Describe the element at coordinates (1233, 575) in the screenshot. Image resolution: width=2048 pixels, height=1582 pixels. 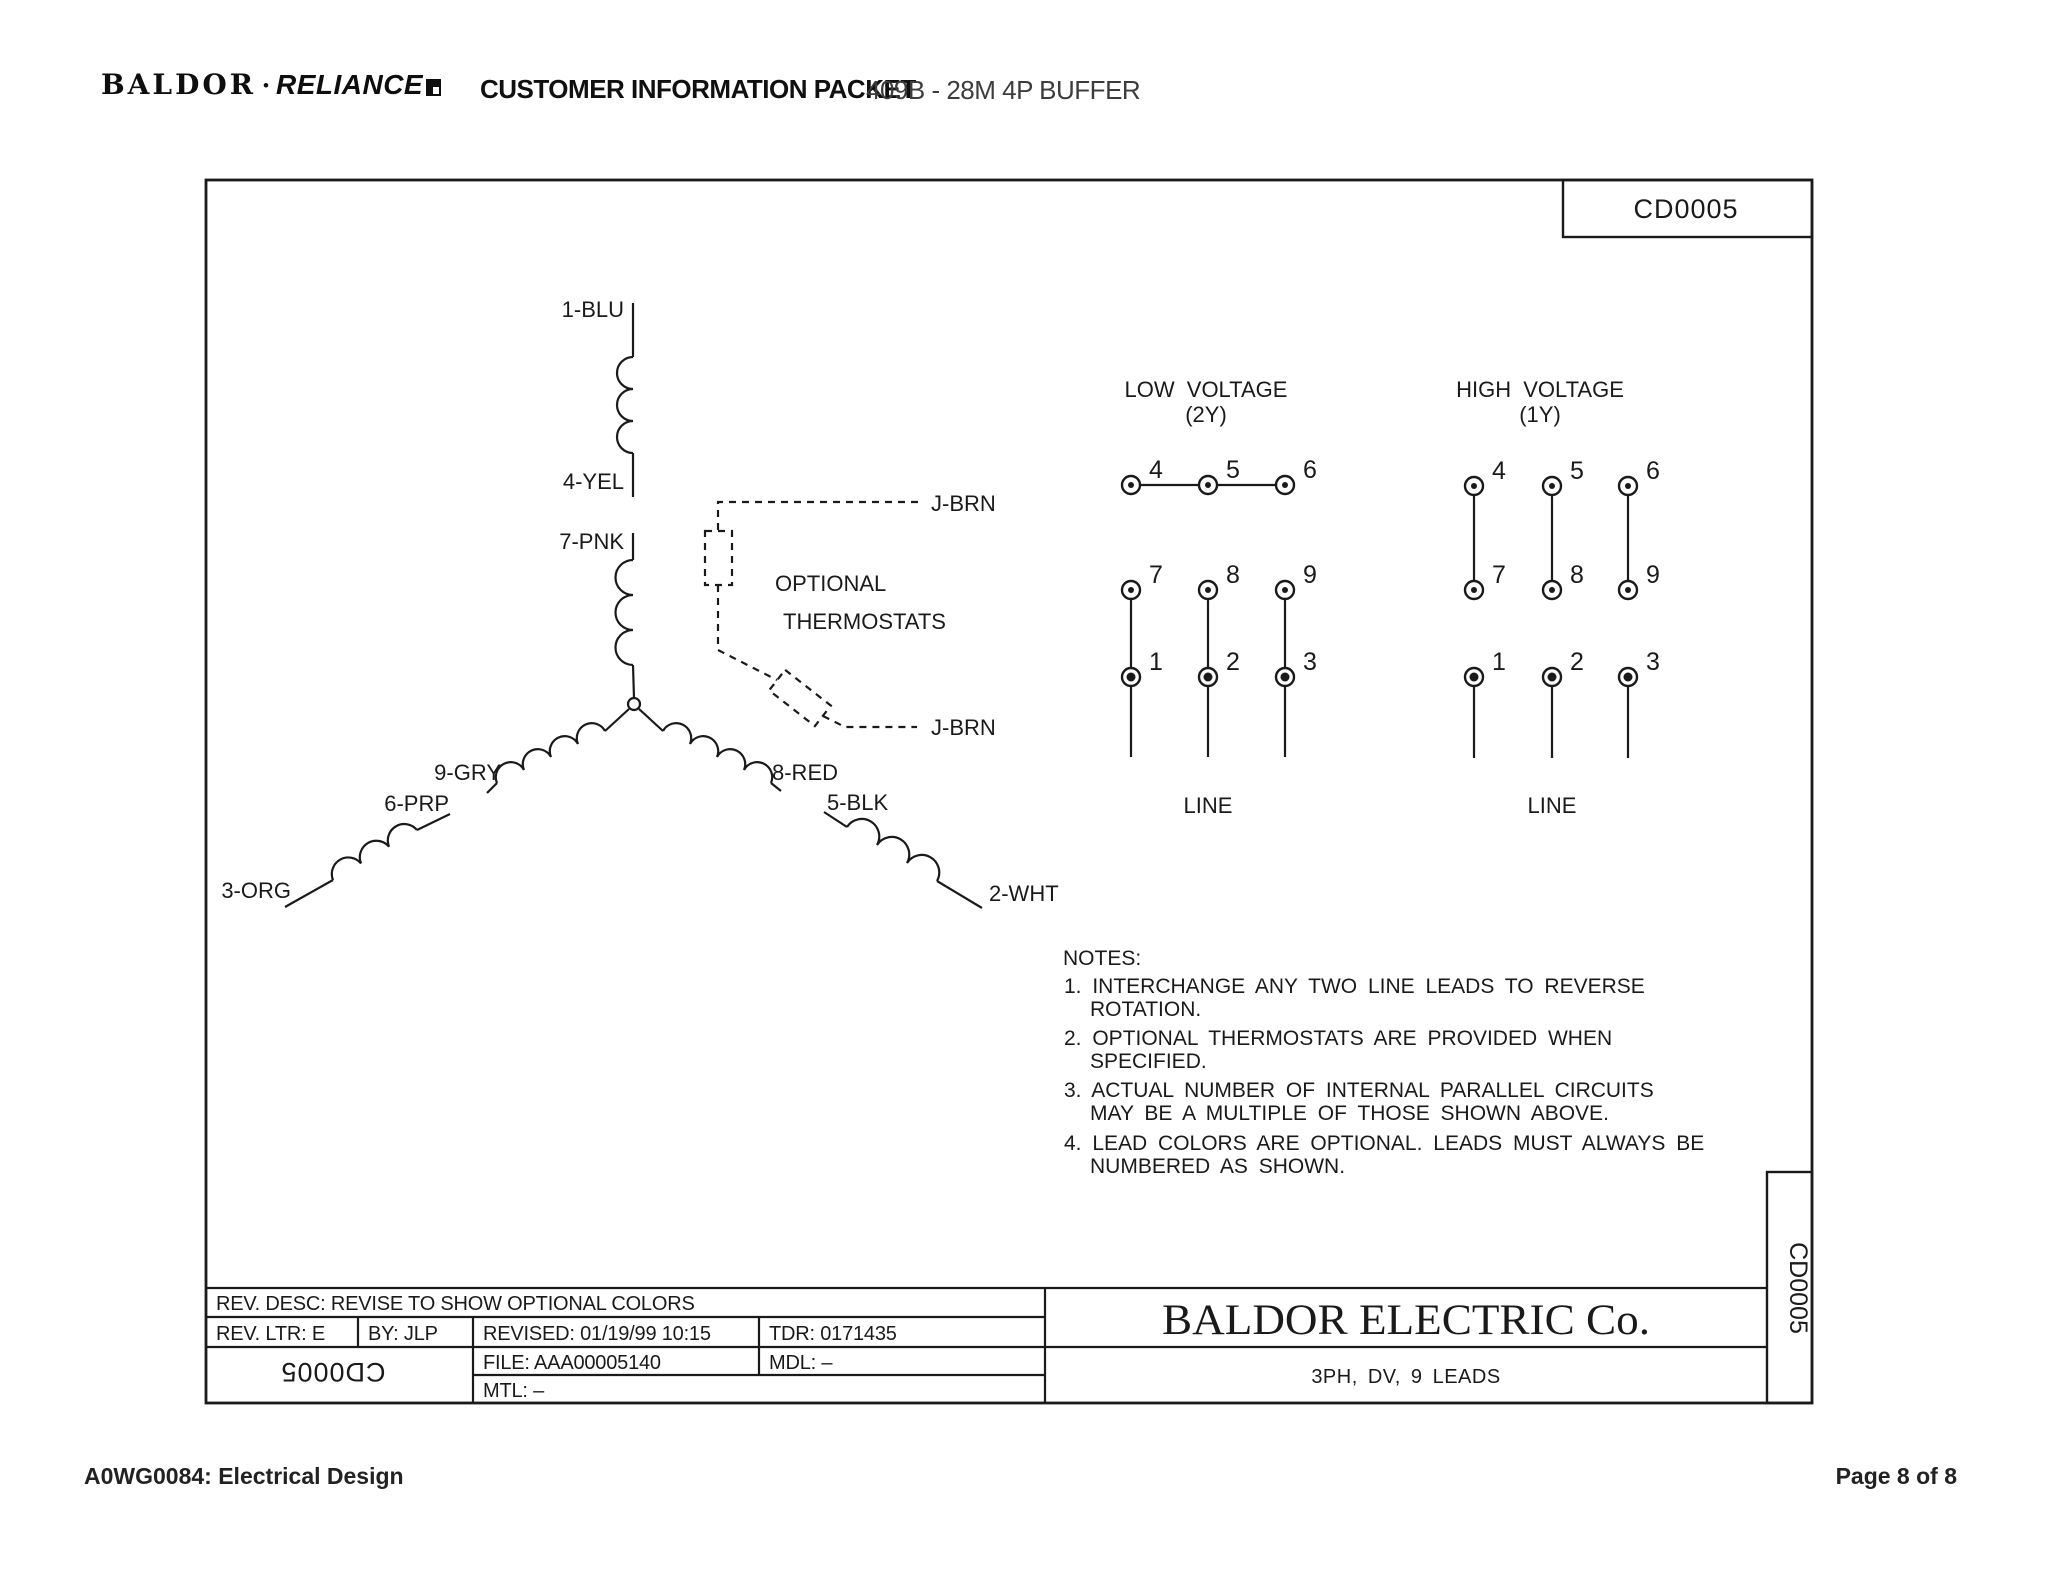
I see `lv-terminal-8: 8` at that location.